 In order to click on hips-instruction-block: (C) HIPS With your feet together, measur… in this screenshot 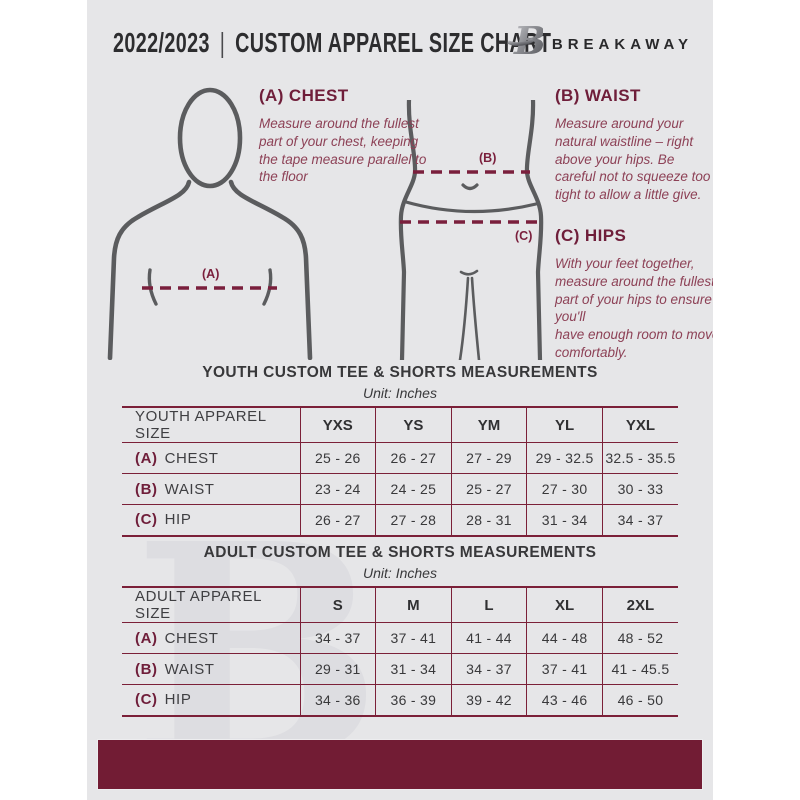, I will do `click(634, 294)`.